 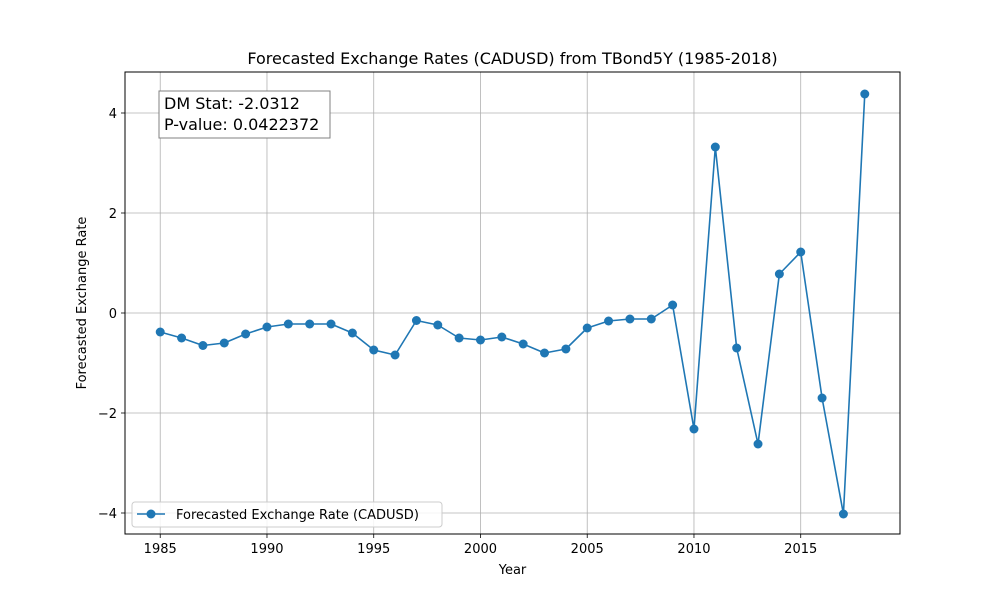 What do you see at coordinates (232, 103) in the screenshot?
I see `dm-stat-text: DM Stat: -2.0312` at bounding box center [232, 103].